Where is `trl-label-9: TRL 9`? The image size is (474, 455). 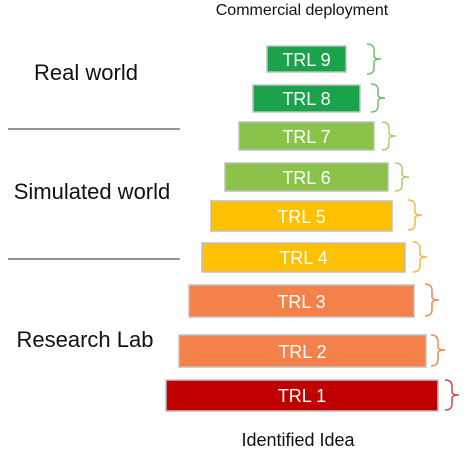 trl-label-9: TRL 9 is located at coordinates (306, 60).